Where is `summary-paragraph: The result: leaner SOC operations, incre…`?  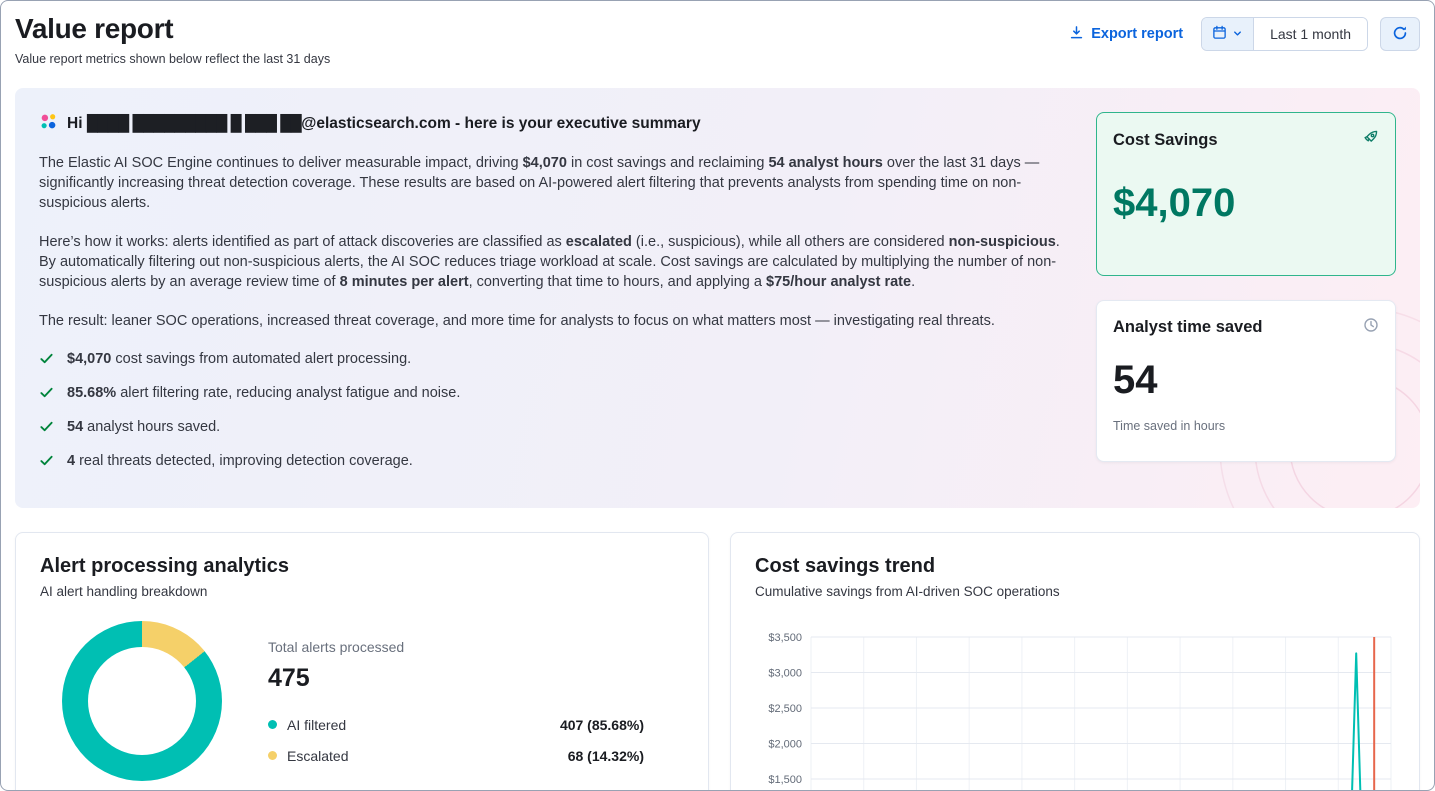 summary-paragraph: The result: leaner SOC operations, incre… is located at coordinates (517, 321).